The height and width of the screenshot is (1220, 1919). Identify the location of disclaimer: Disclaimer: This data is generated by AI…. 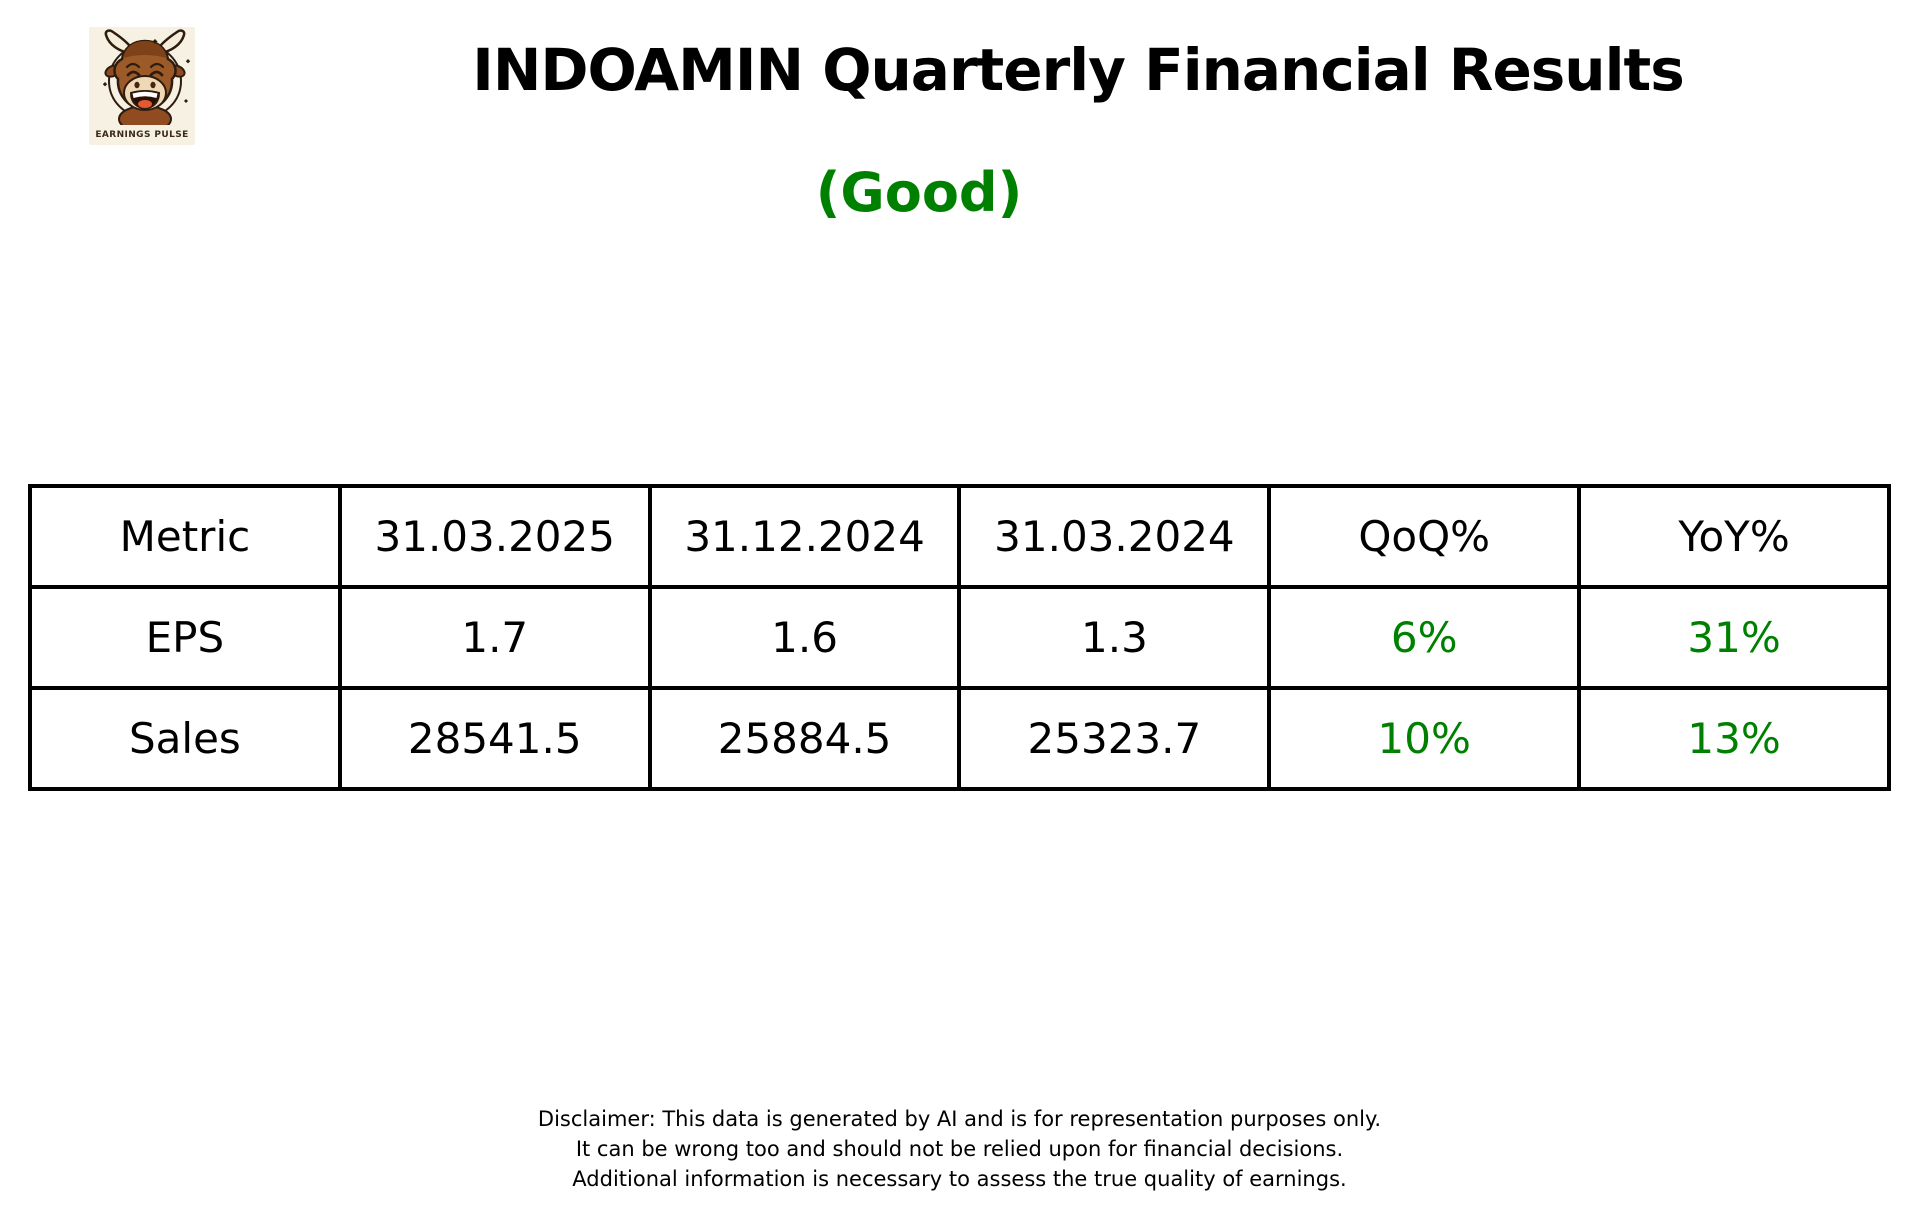
(959, 1149).